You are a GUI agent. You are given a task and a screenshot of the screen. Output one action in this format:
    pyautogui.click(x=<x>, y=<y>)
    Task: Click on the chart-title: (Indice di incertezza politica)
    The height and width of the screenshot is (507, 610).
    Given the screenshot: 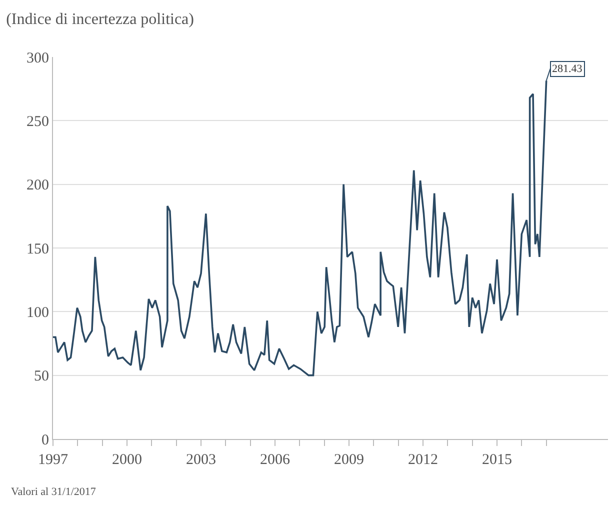 What is the action you would take?
    pyautogui.click(x=100, y=19)
    